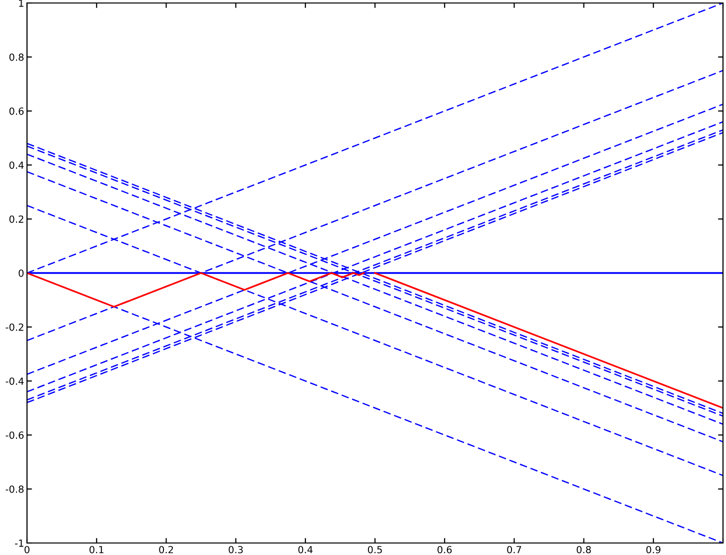  Describe the element at coordinates (16, 165) in the screenshot. I see `y-tick-label: 0.4` at that location.